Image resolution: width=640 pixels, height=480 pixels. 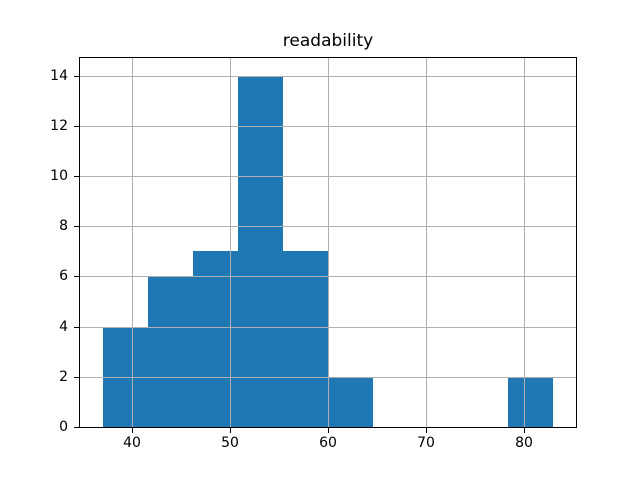 I want to click on y-tick-label: 0, so click(x=63, y=427).